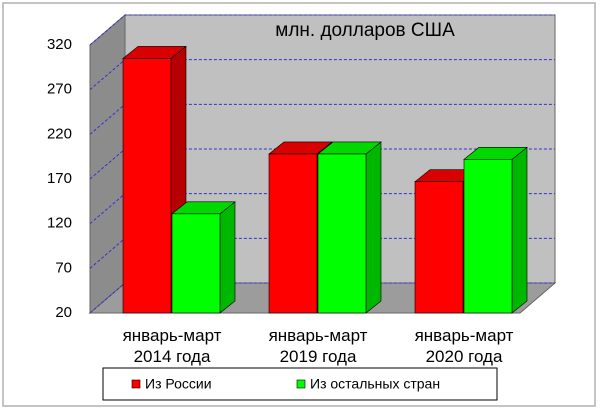 The width and height of the screenshot is (600, 411). What do you see at coordinates (375, 384) in the screenshot?
I see `legend-label: Из остальных стран` at bounding box center [375, 384].